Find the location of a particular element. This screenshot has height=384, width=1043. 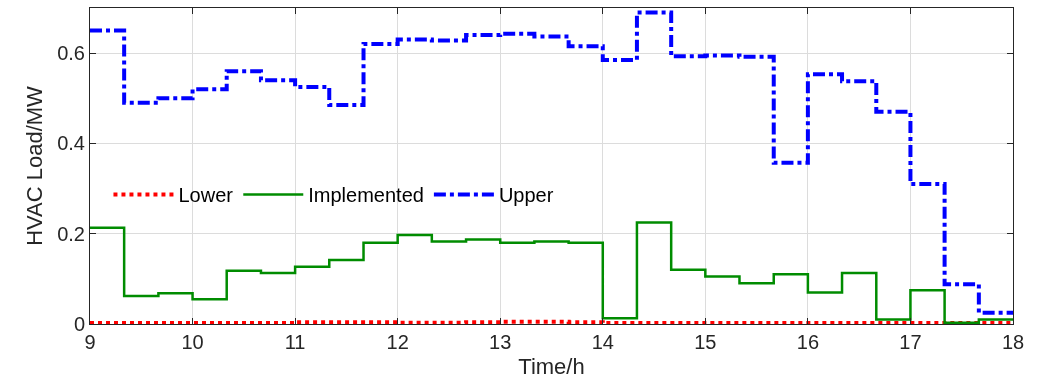

legend-label: Implemented is located at coordinates (366, 195).